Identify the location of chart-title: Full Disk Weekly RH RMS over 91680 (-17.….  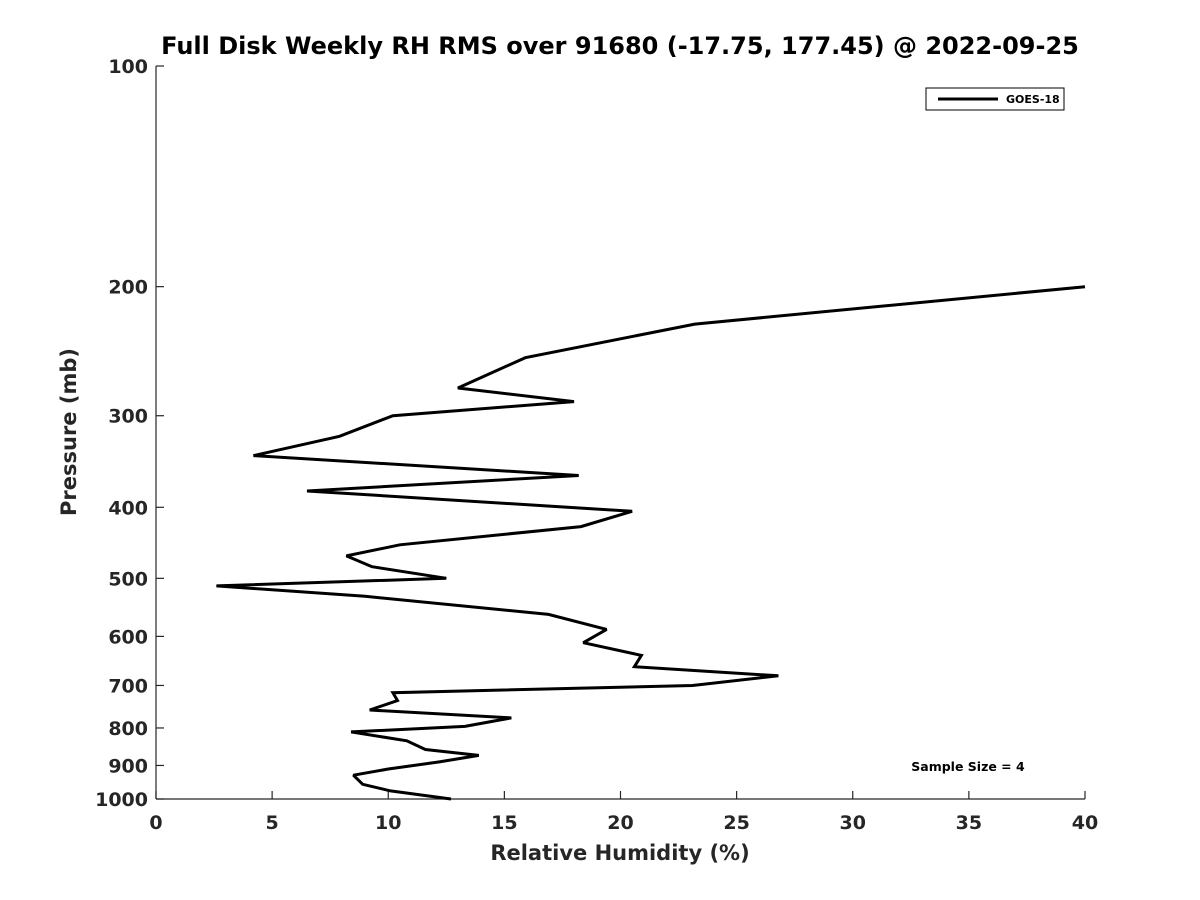
(620, 46).